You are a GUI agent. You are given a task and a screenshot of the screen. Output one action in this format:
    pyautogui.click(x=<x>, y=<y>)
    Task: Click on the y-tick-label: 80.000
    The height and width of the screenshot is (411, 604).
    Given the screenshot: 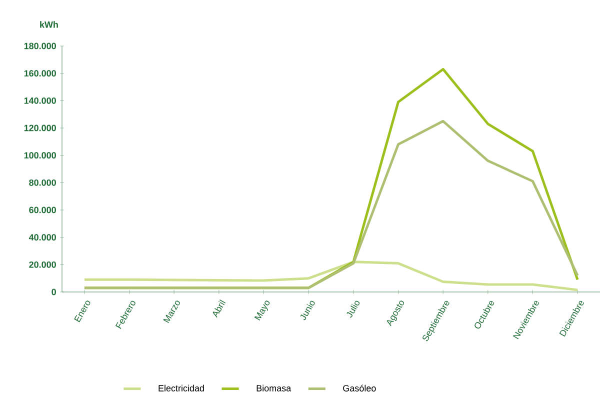 What is the action you would take?
    pyautogui.click(x=42, y=182)
    